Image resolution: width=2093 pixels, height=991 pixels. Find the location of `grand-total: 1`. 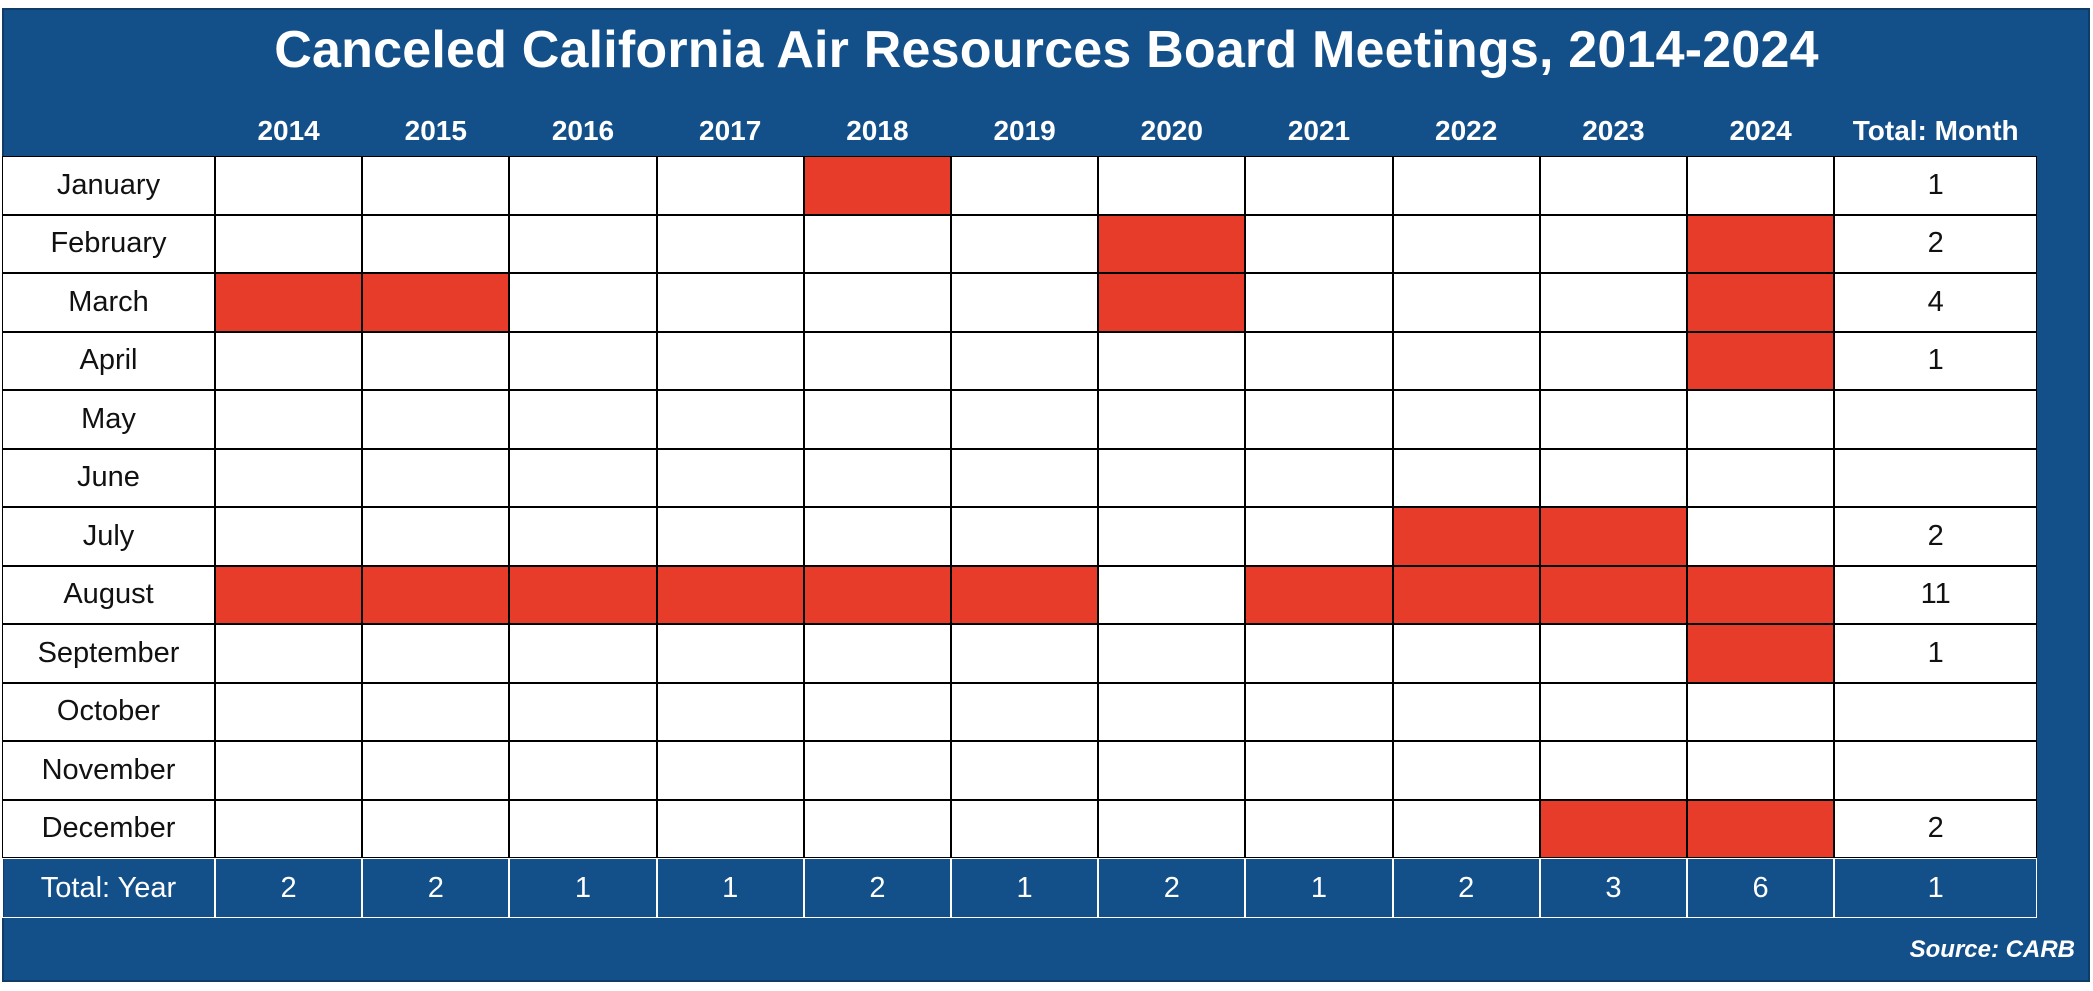

grand-total: 1 is located at coordinates (1936, 888).